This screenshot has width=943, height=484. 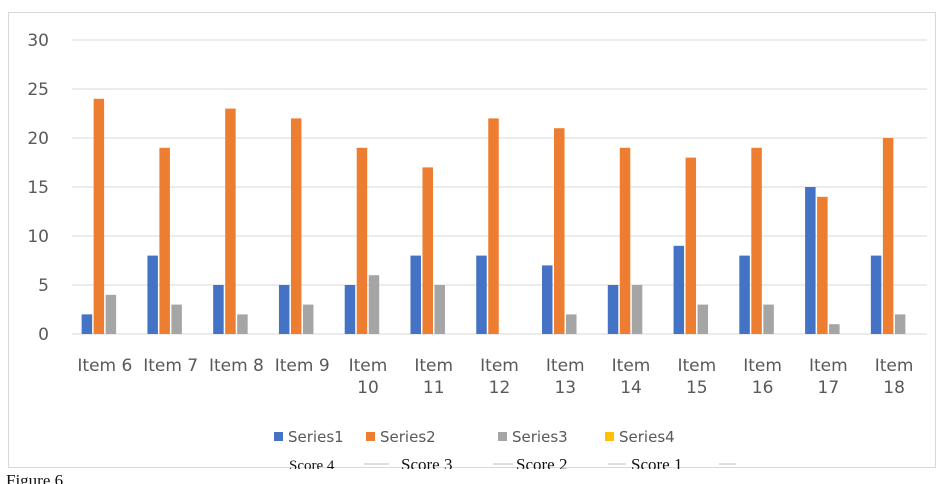 What do you see at coordinates (696, 377) in the screenshot?
I see `x-tick-label-9: Item 15` at bounding box center [696, 377].